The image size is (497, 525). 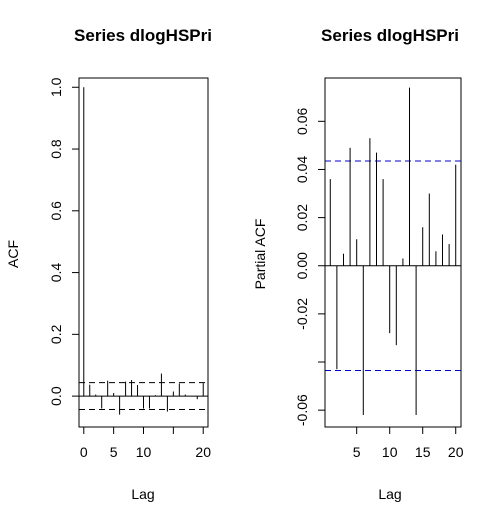 What do you see at coordinates (302, 410) in the screenshot?
I see `pacf-y-tick-label: -0.06` at bounding box center [302, 410].